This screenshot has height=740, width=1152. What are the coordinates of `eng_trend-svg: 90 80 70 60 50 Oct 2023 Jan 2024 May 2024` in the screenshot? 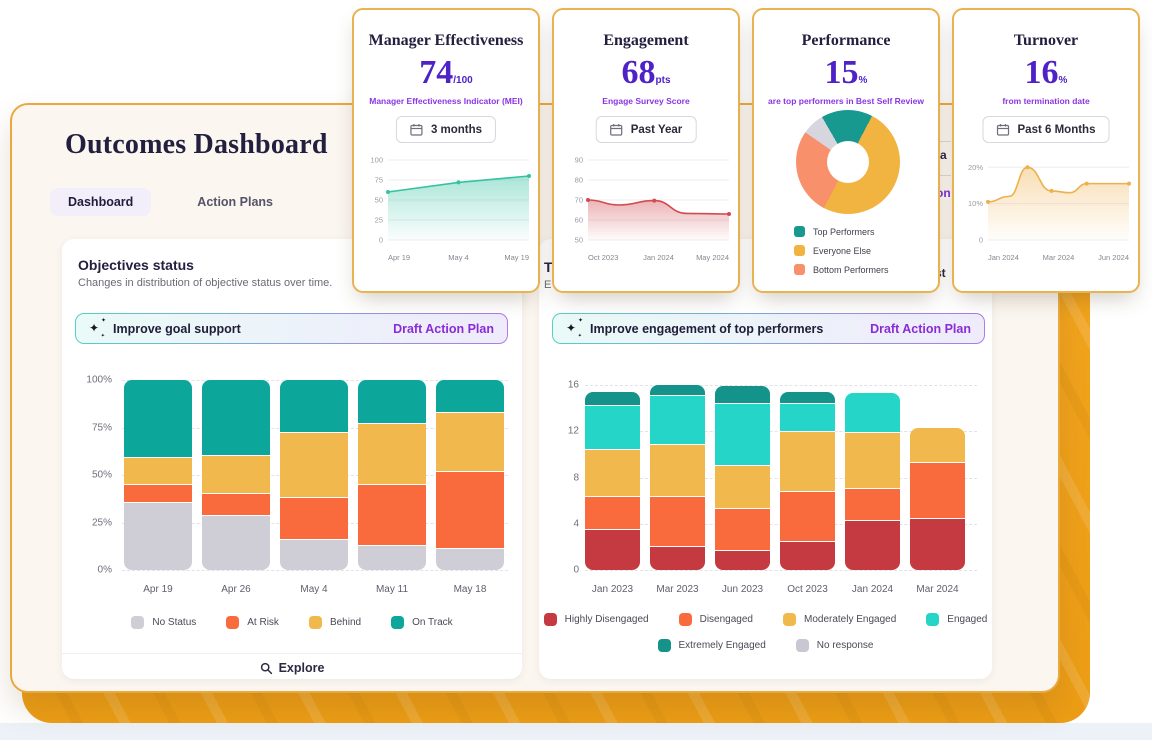 It's located at (653, 209).